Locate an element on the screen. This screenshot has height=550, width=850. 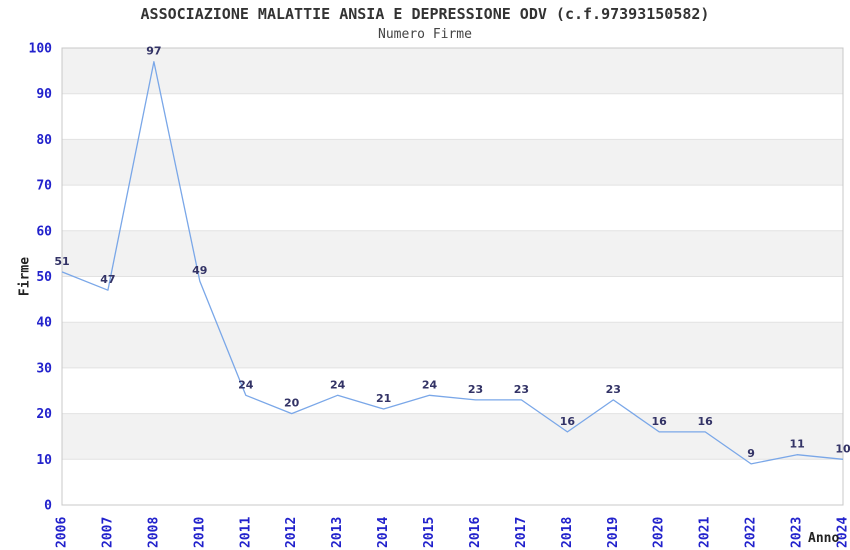
data-label: 20 is located at coordinates (292, 403).